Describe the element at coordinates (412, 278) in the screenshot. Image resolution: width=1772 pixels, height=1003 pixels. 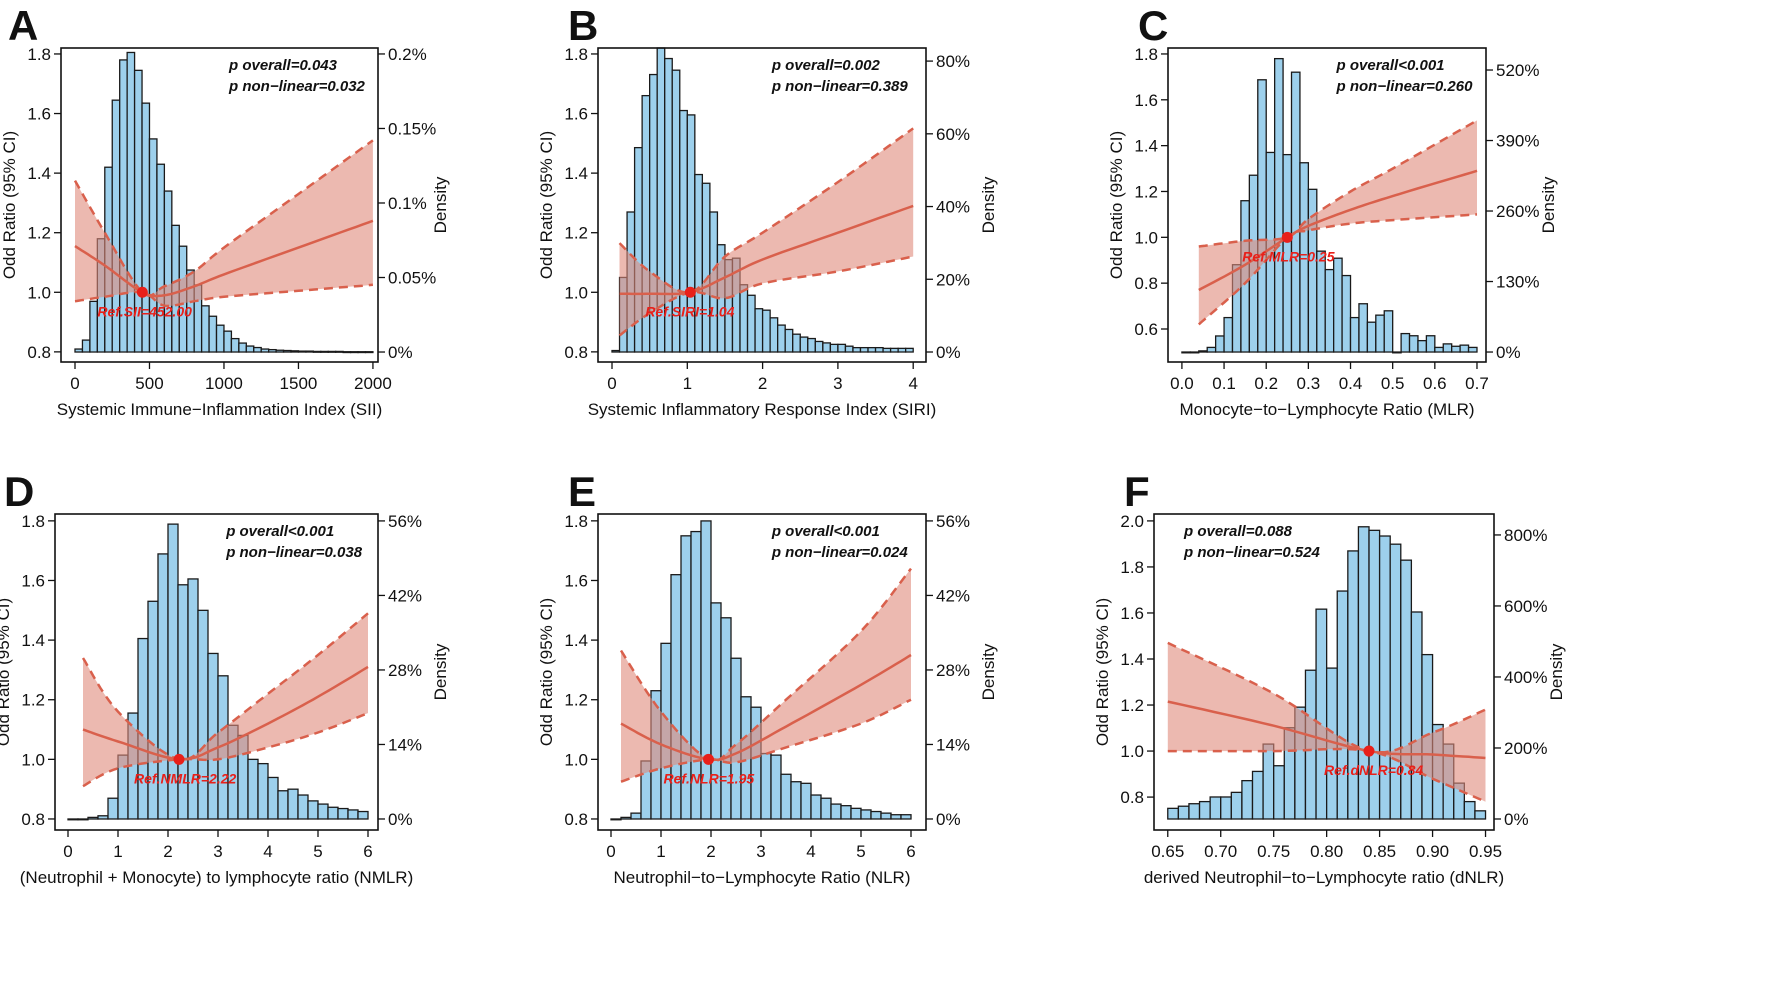
I see `y2-tick-label: 0.05%` at that location.